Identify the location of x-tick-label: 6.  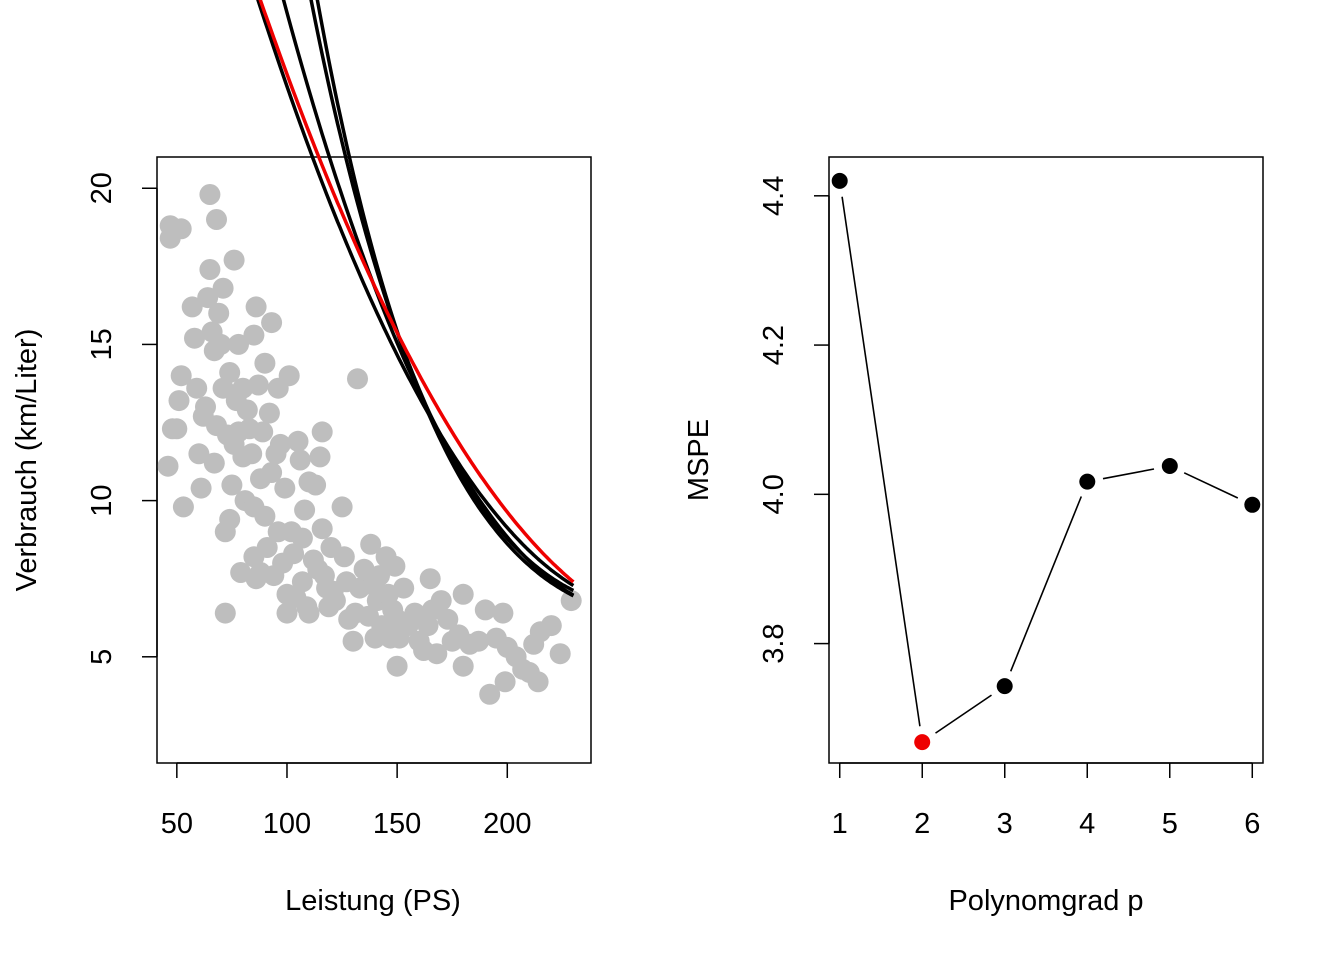
(1252, 824).